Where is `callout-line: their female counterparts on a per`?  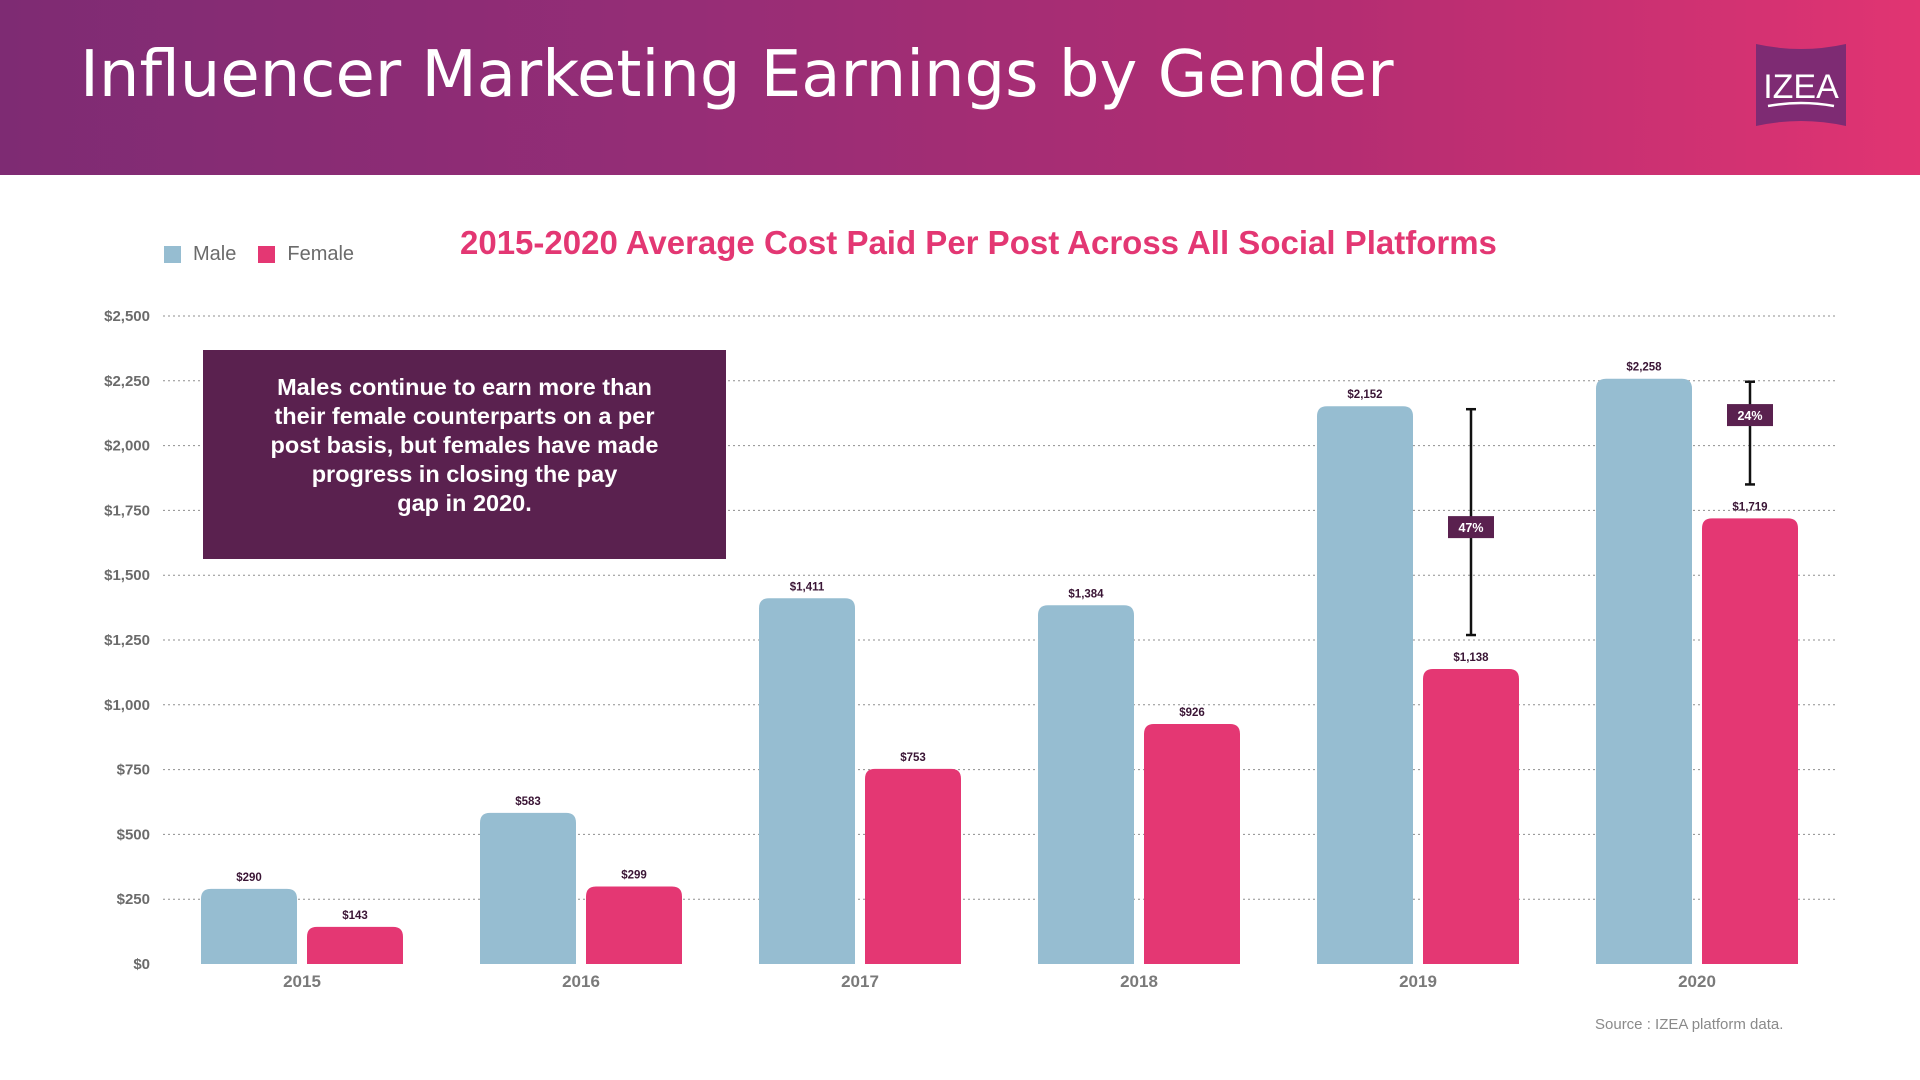
callout-line: their female counterparts on a per is located at coordinates (464, 416).